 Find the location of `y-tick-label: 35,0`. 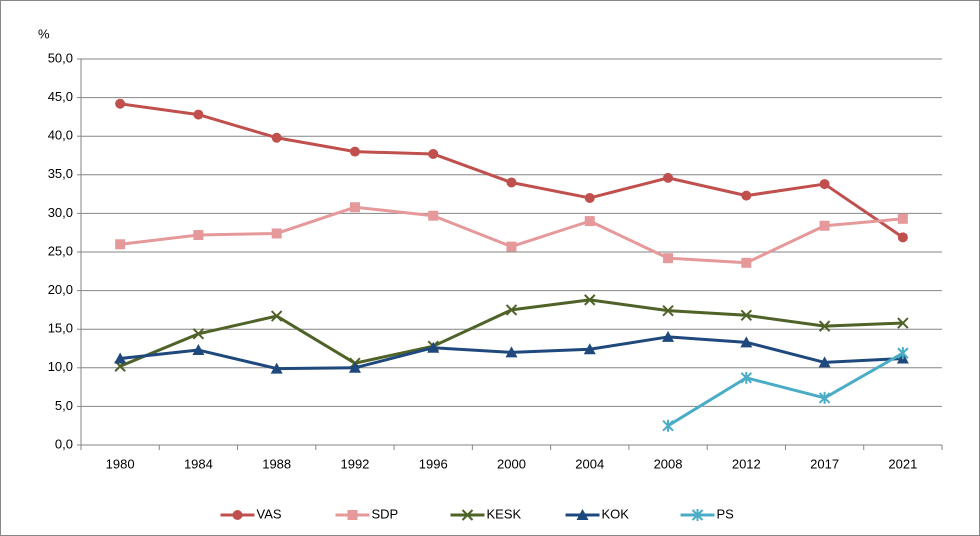

y-tick-label: 35,0 is located at coordinates (60, 173).